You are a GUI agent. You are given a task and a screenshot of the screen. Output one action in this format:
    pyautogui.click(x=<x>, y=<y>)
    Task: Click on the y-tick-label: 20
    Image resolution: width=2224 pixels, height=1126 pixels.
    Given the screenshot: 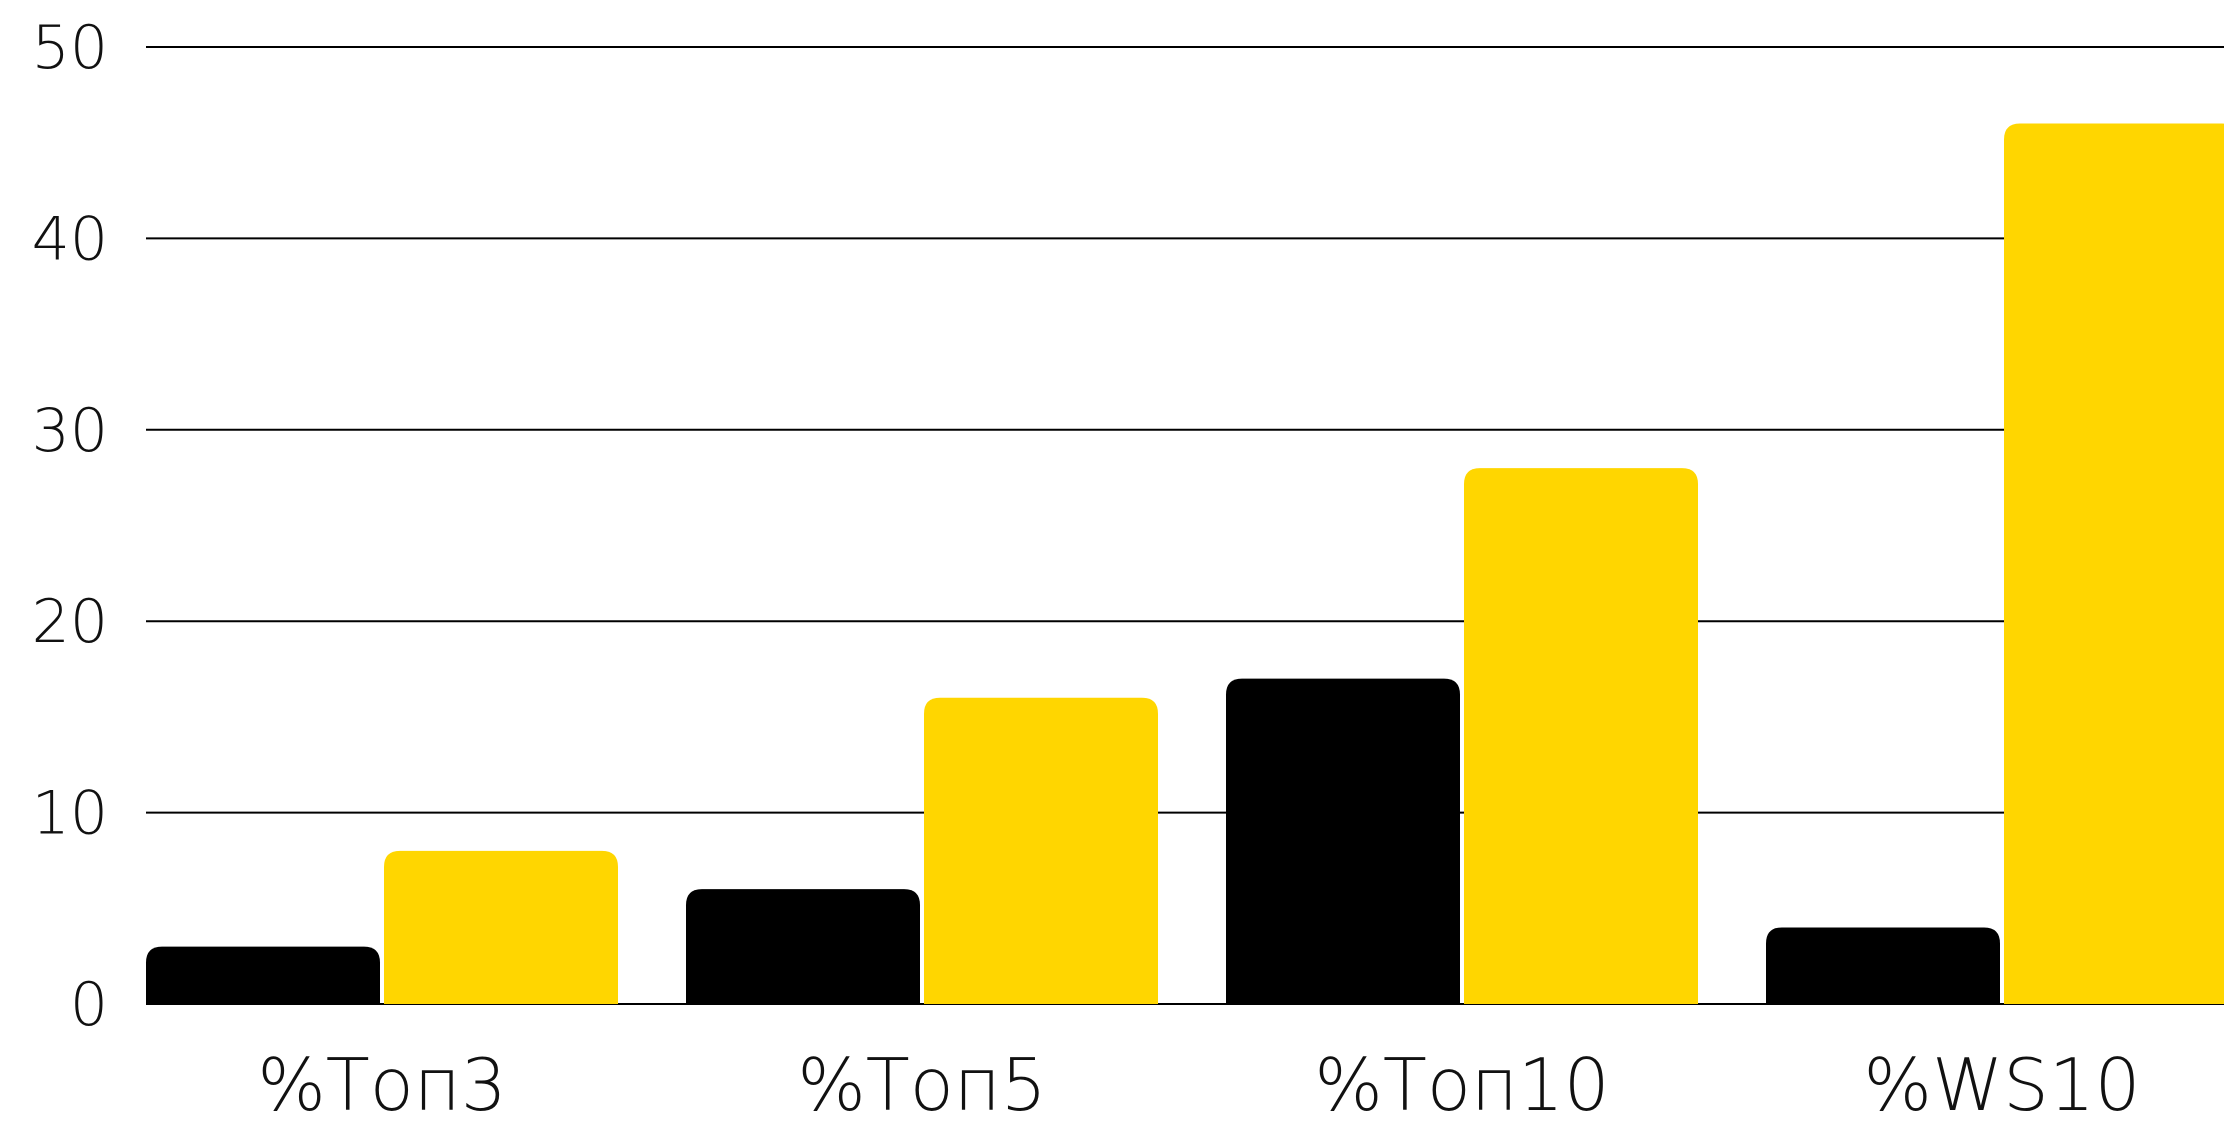 What is the action you would take?
    pyautogui.click(x=70, y=622)
    